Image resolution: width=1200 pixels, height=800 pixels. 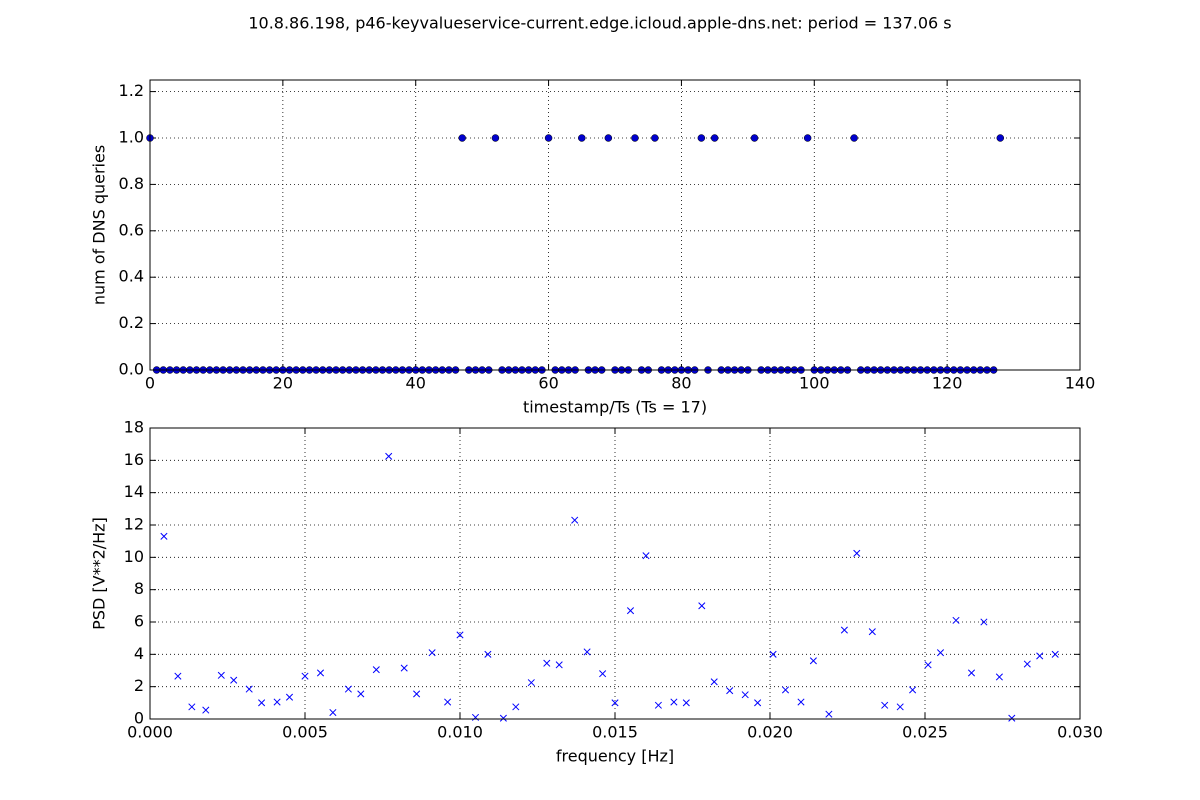 What do you see at coordinates (139, 653) in the screenshot?
I see `y-tick-label: 4` at bounding box center [139, 653].